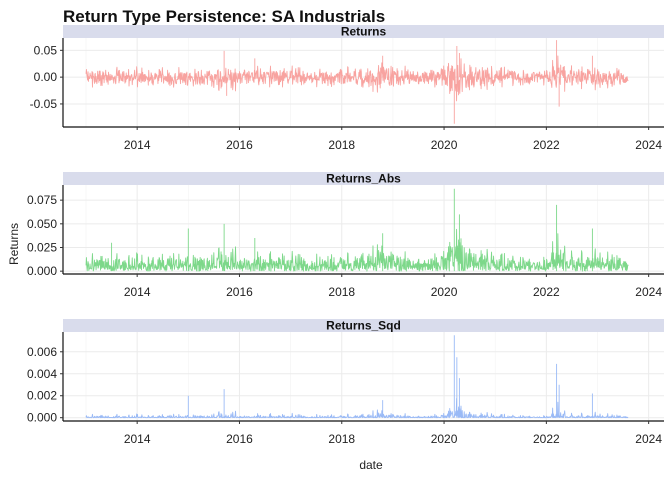 This screenshot has width=672, height=480. I want to click on facet-strip-label: Returns_Sqd, so click(363, 326).